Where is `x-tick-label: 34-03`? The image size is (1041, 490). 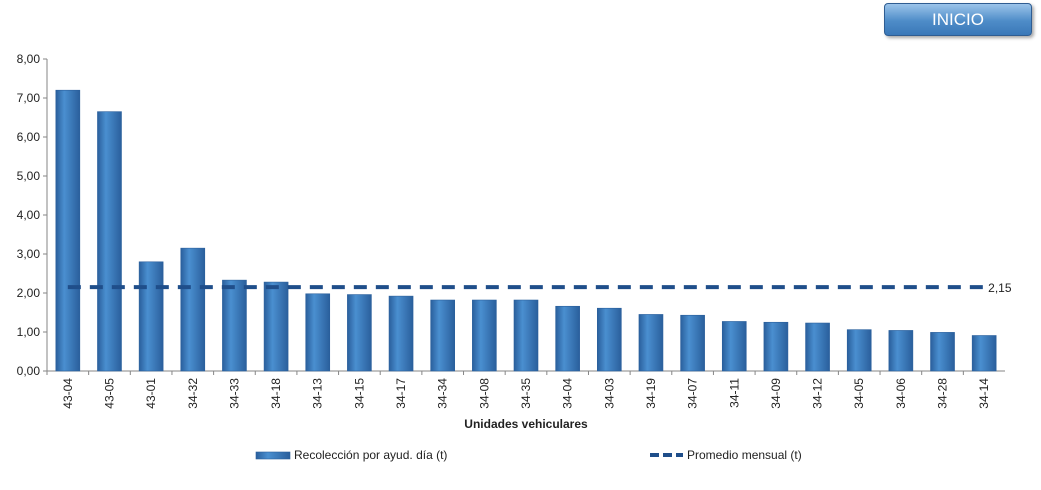 x-tick-label: 34-03 is located at coordinates (609, 393).